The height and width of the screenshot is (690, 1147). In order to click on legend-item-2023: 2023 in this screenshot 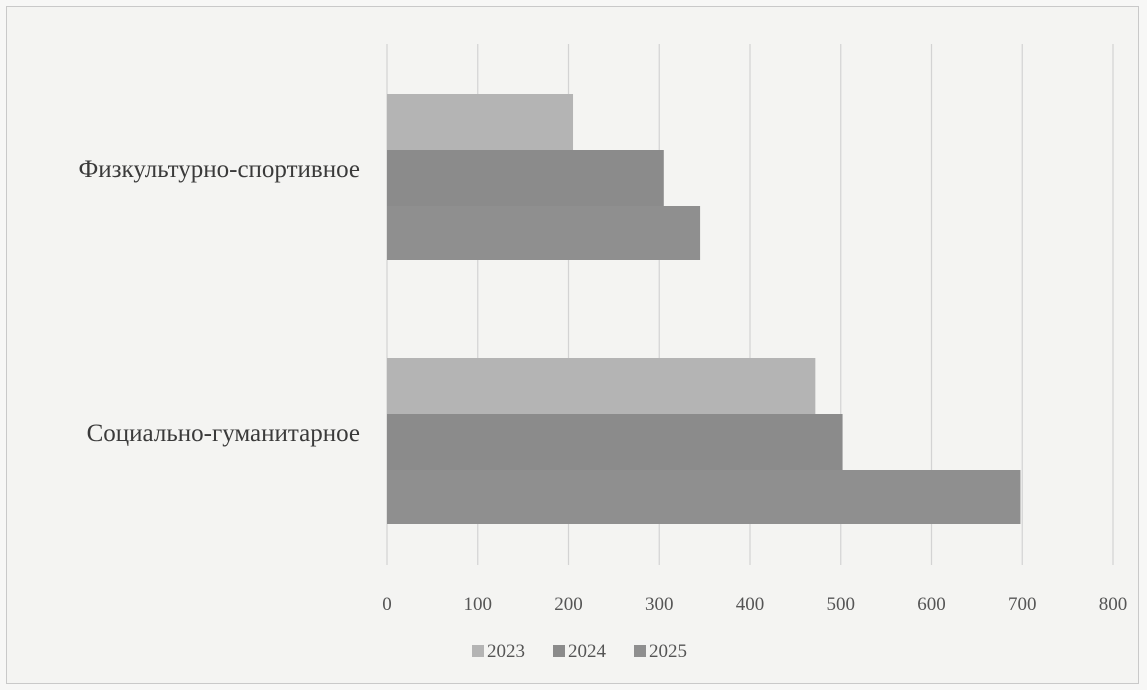, I will do `click(498, 651)`.